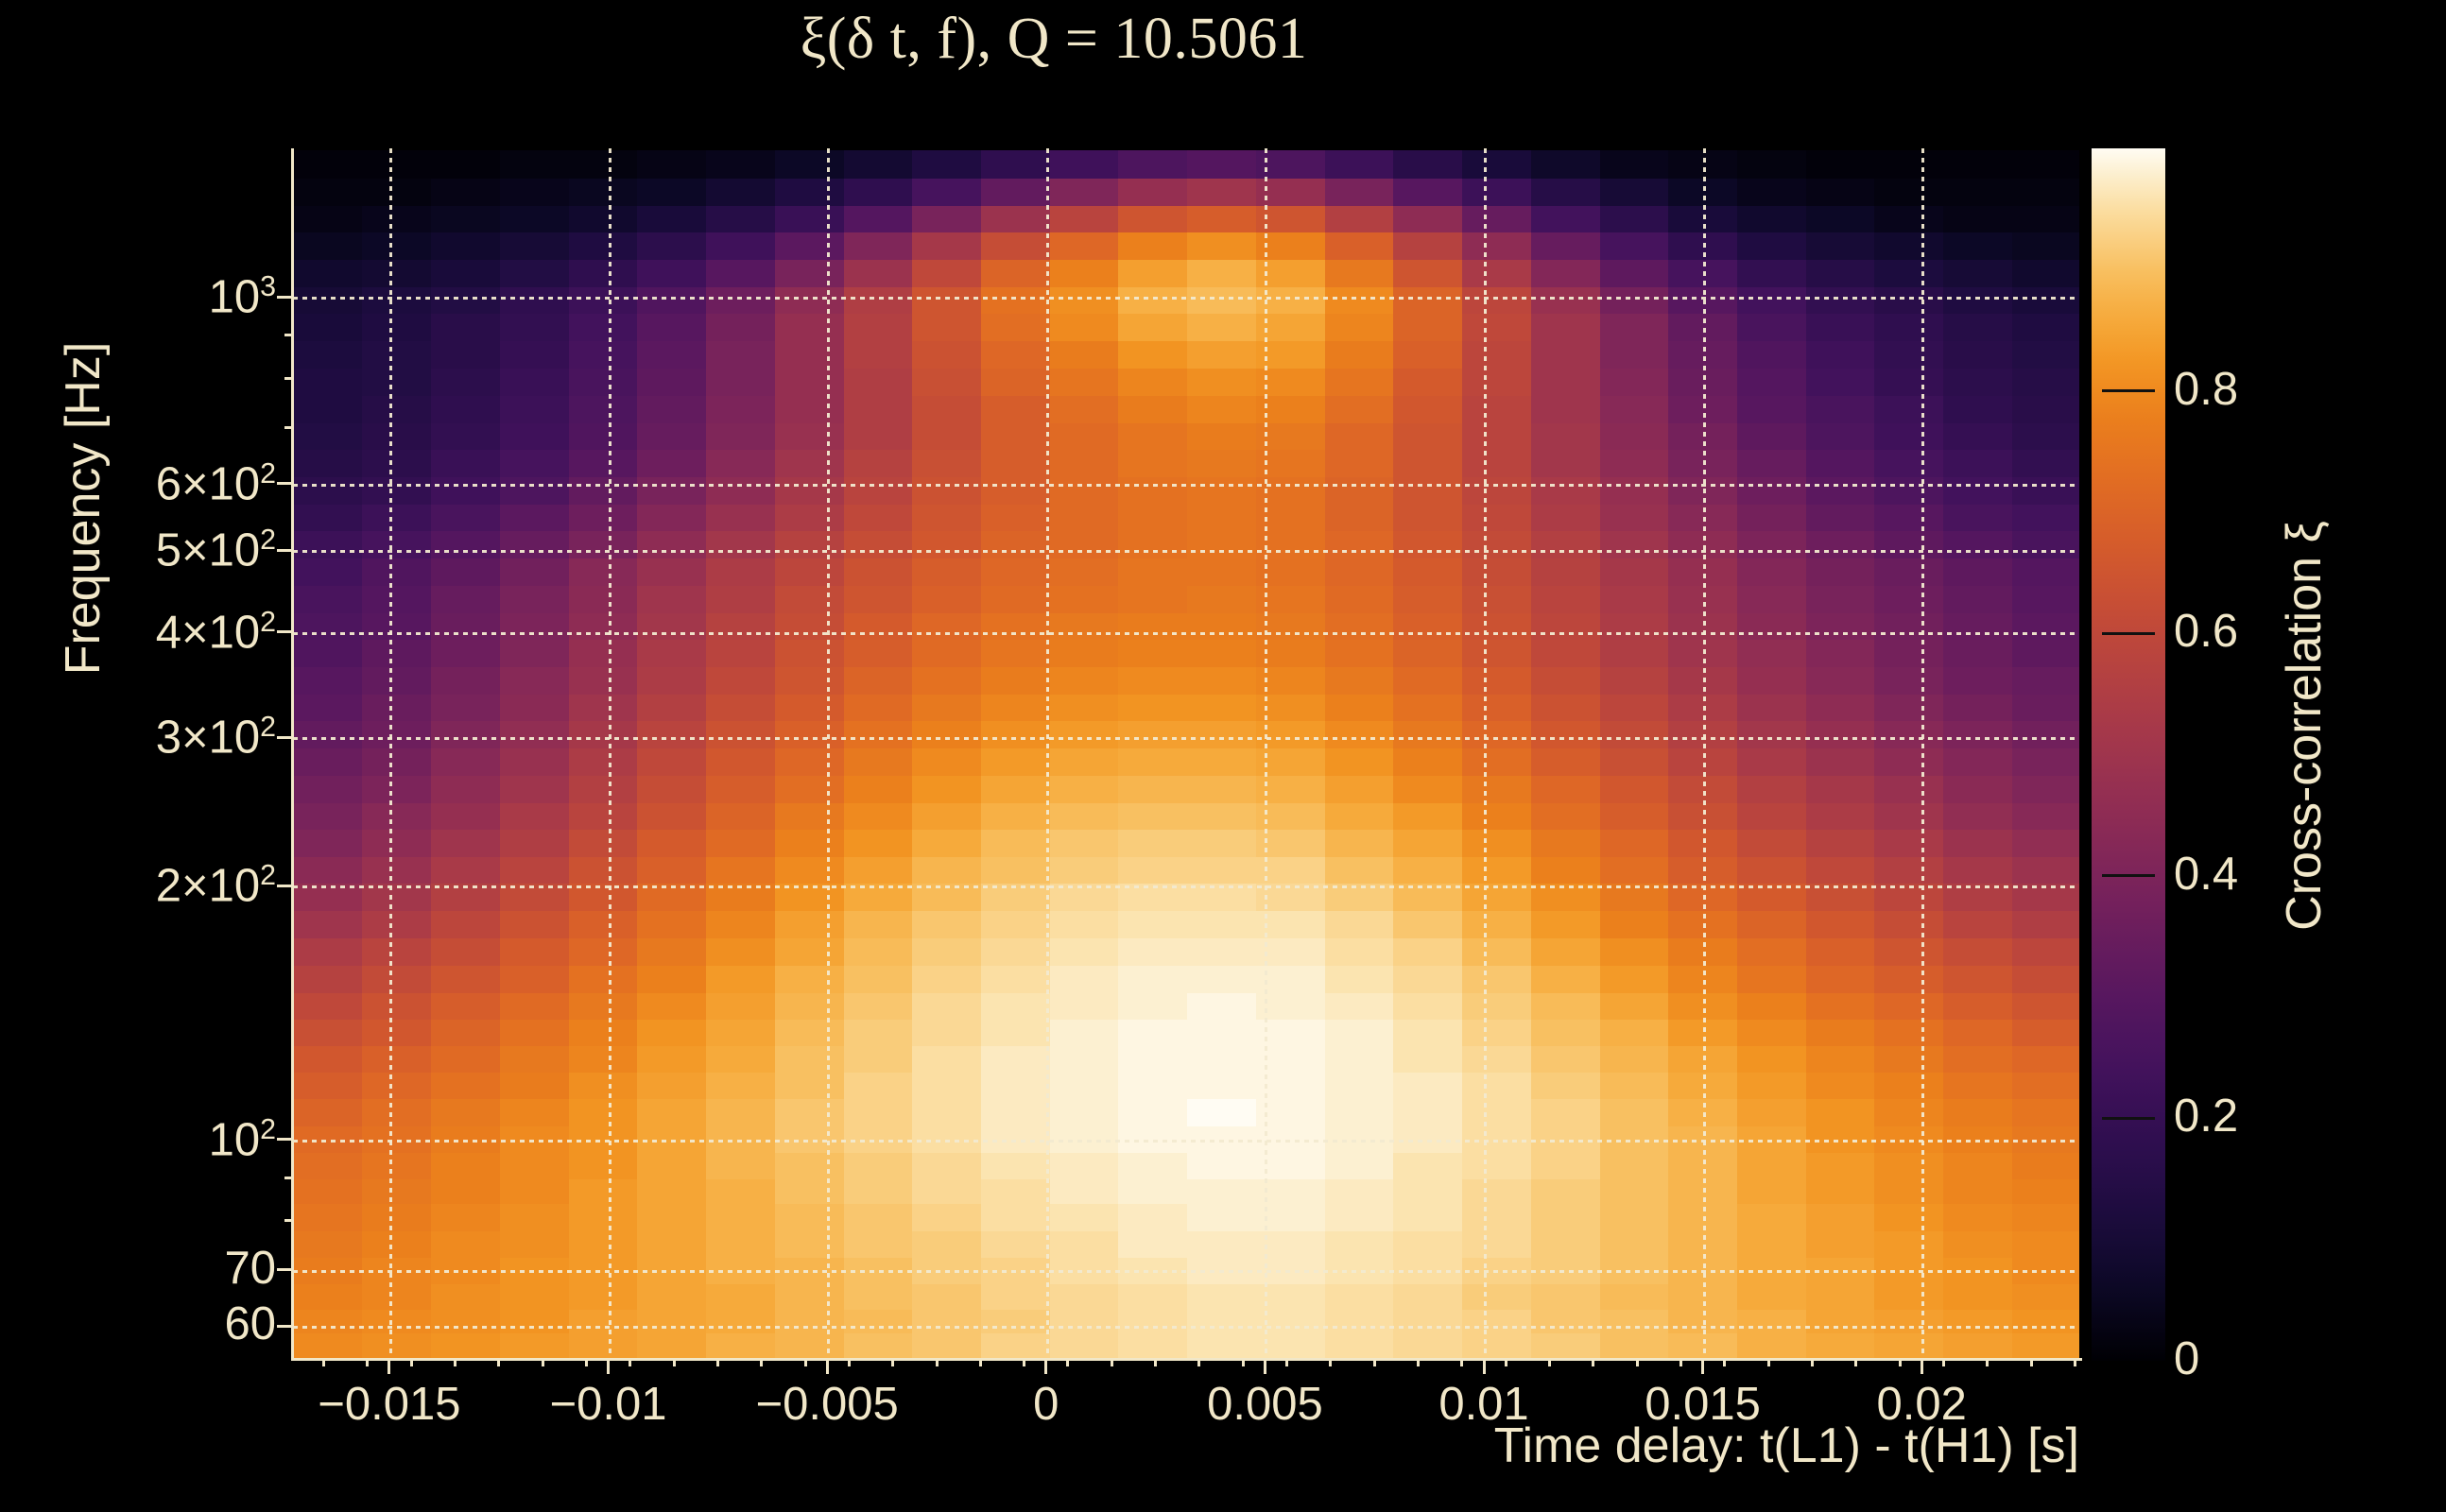 The width and height of the screenshot is (2446, 1512). What do you see at coordinates (827, 1404) in the screenshot?
I see `x-tick-label: −0.005` at bounding box center [827, 1404].